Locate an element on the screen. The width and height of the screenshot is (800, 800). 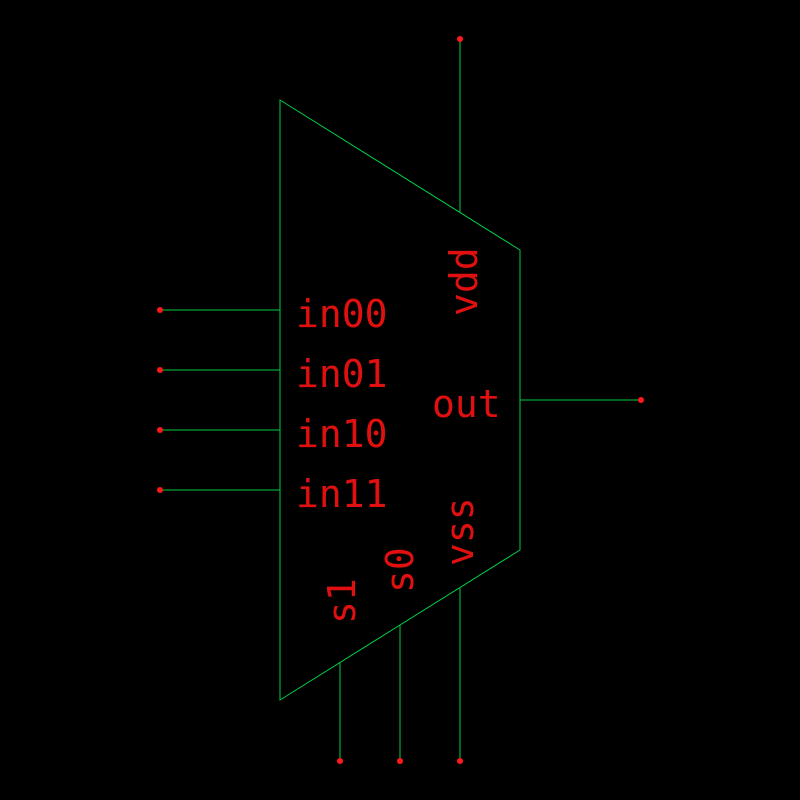
pin-in11 is located at coordinates (160, 490).